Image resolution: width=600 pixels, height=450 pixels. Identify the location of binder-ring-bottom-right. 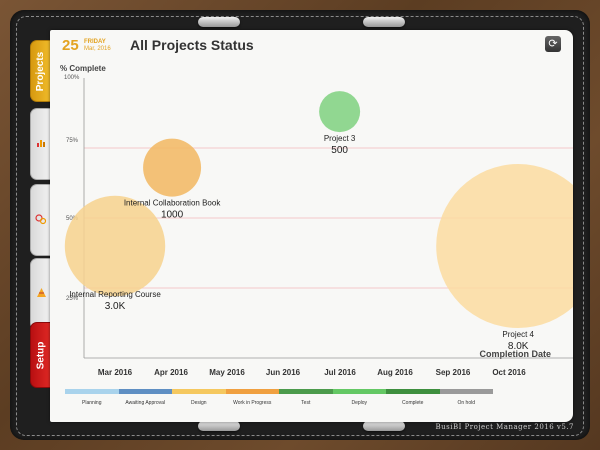
(384, 426).